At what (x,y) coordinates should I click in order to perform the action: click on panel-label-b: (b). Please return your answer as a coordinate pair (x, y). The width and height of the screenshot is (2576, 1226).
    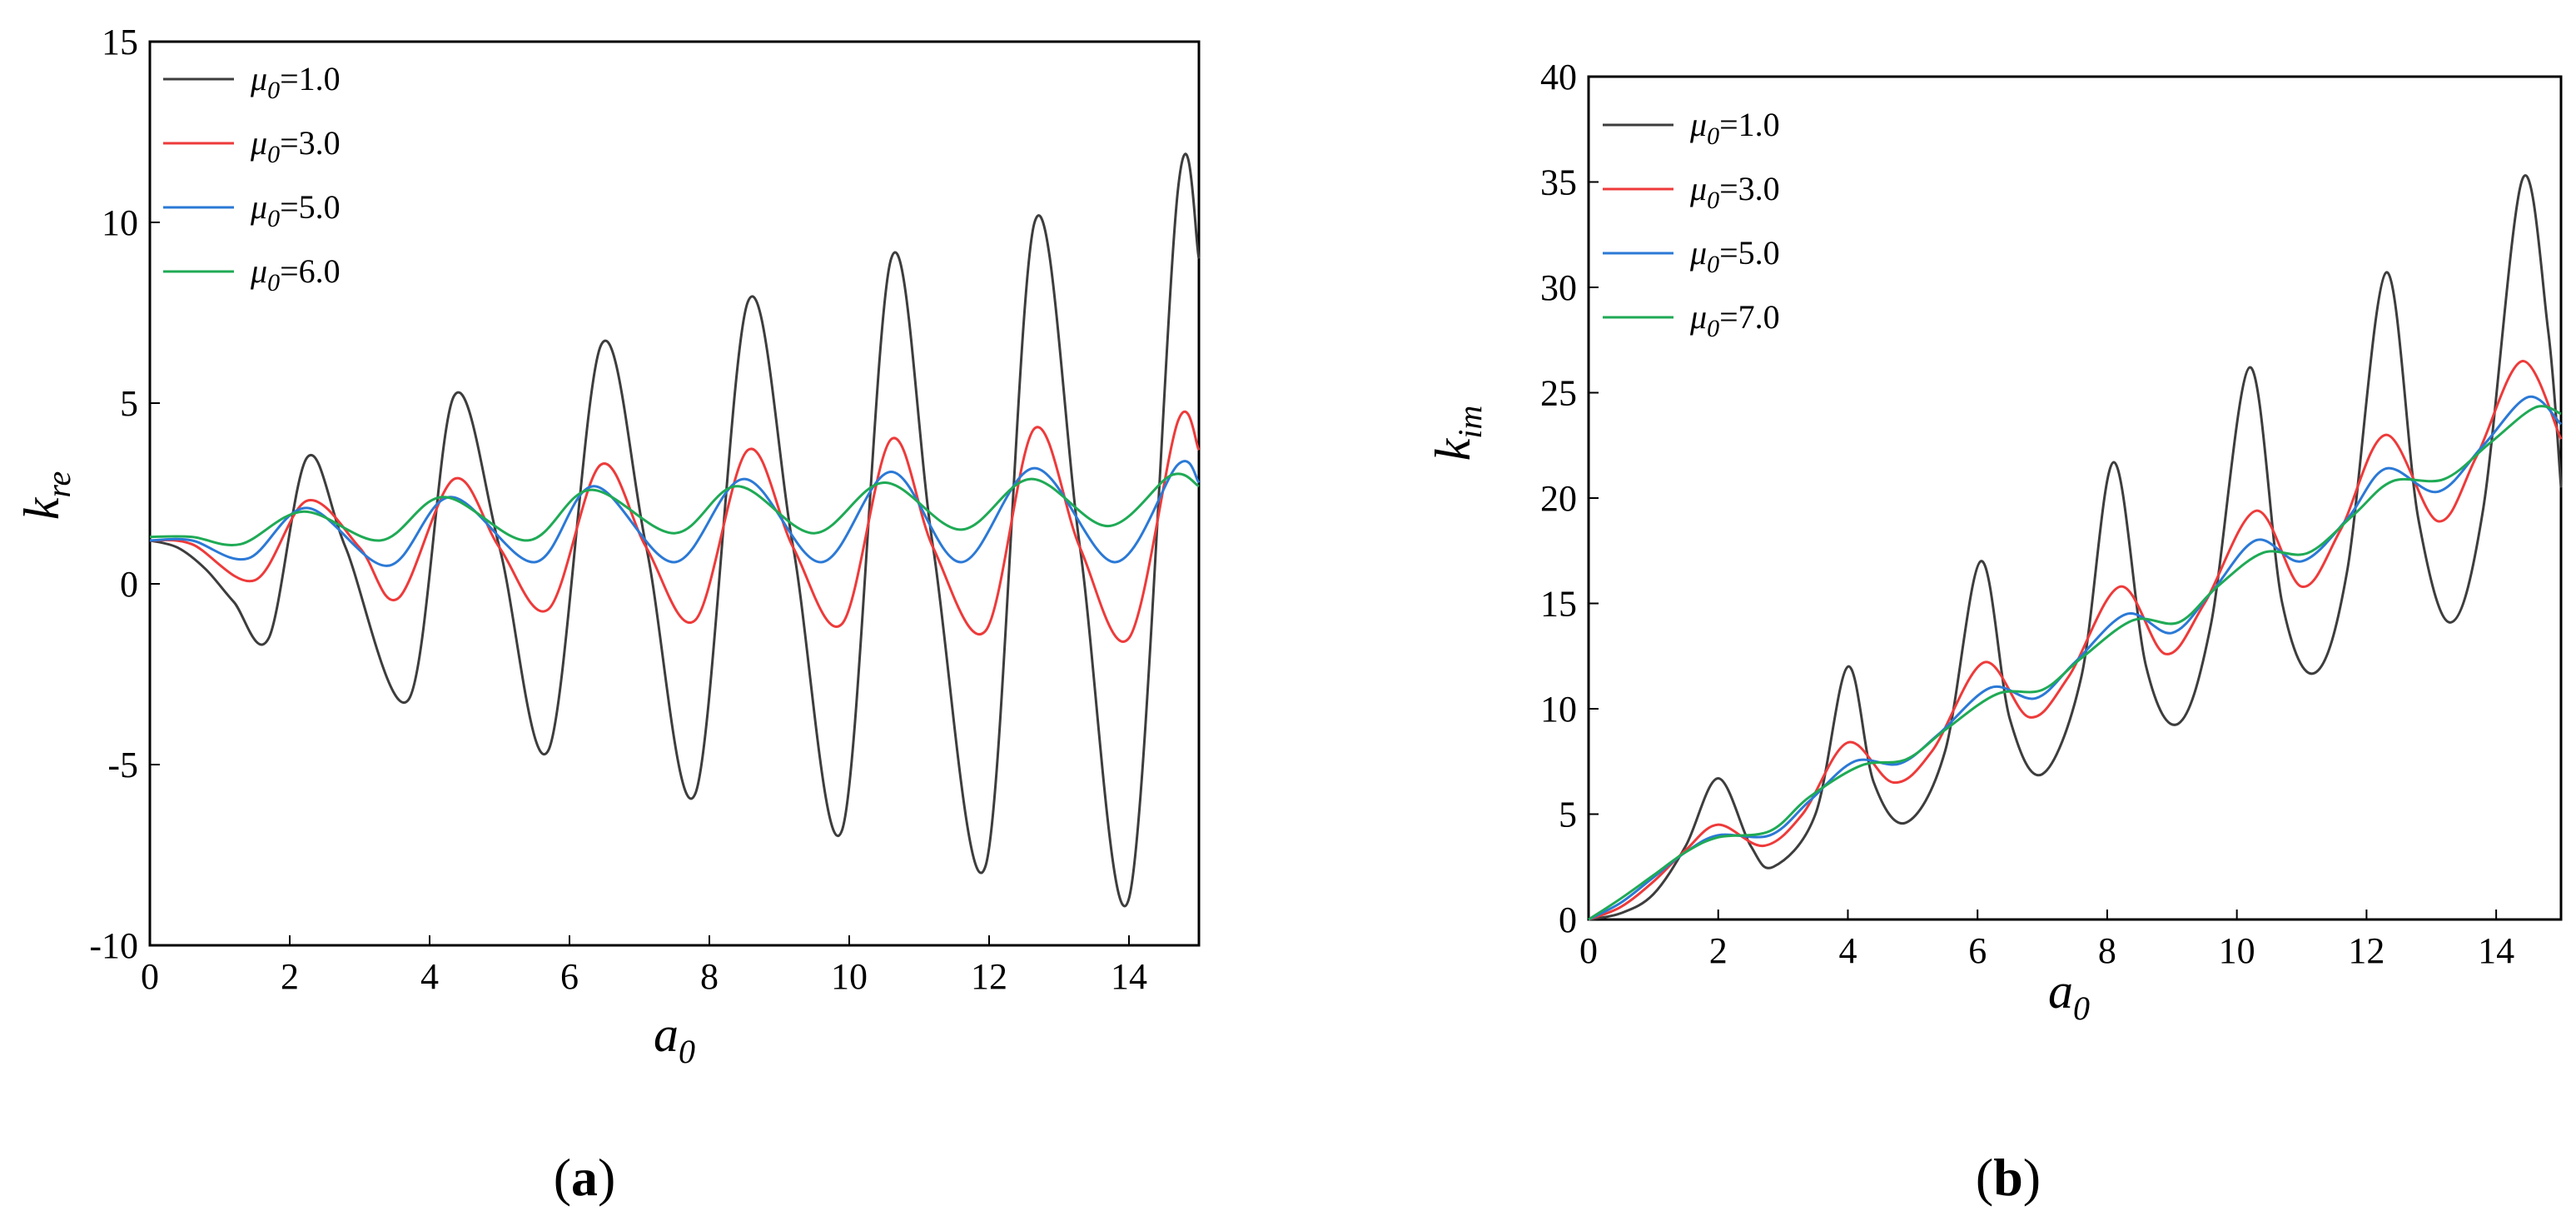
    Looking at the image, I should click on (2008, 1177).